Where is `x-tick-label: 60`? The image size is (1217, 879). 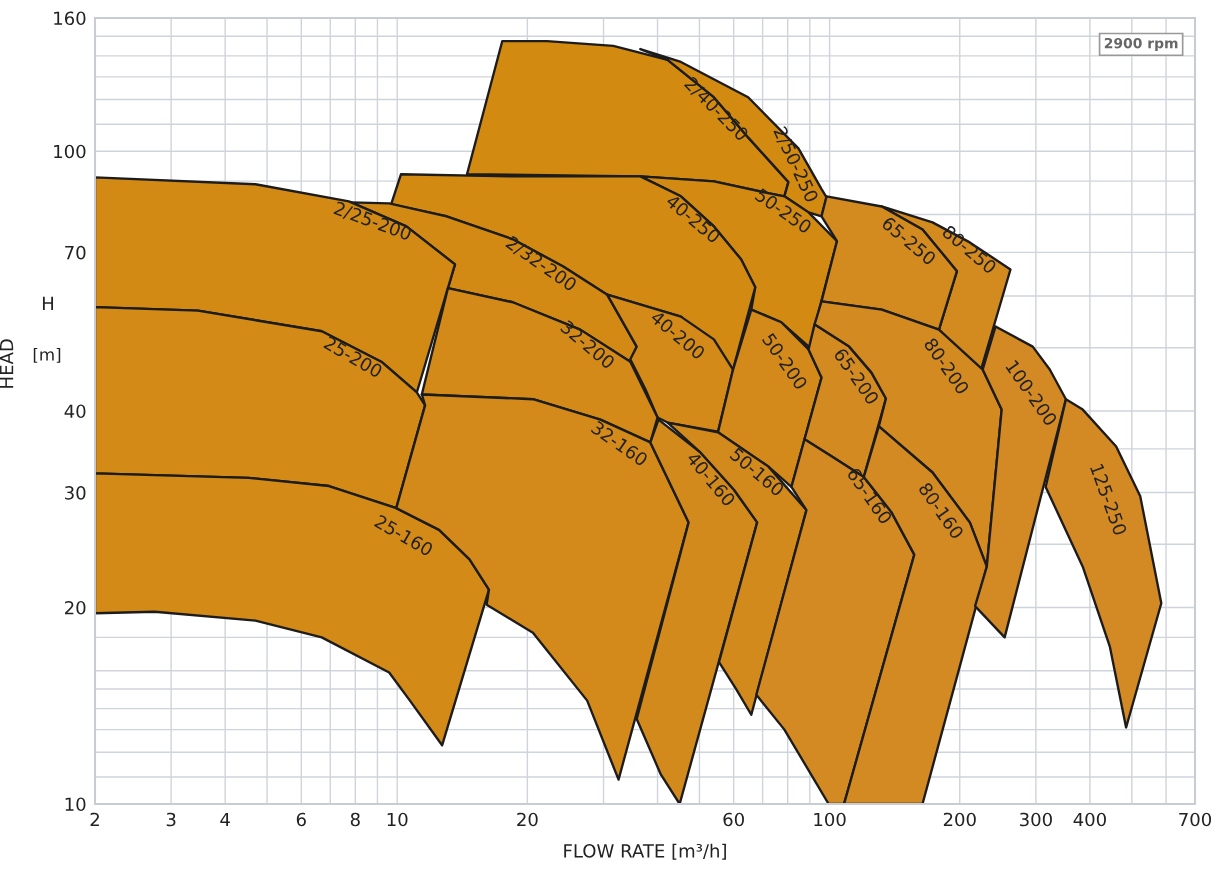
x-tick-label: 60 is located at coordinates (733, 819).